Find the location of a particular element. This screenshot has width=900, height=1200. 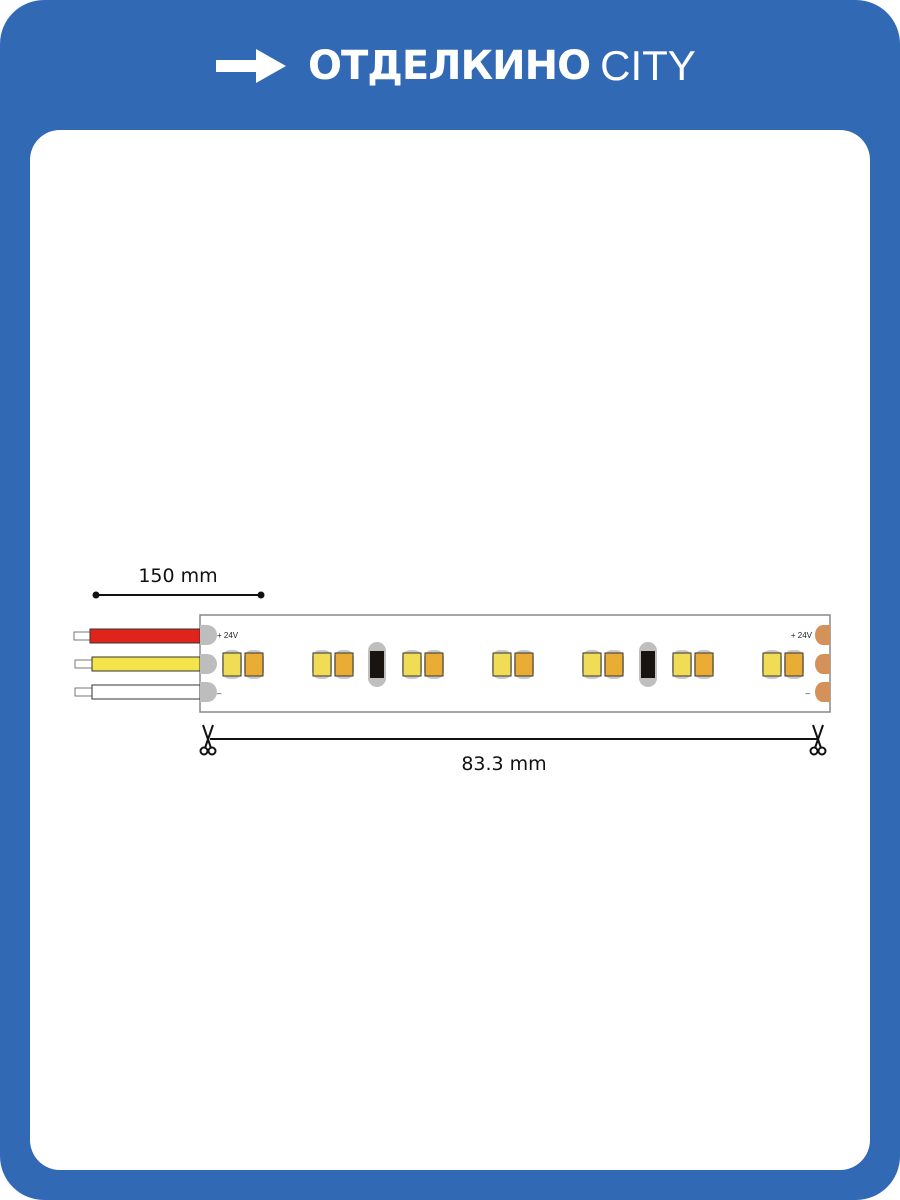

brand-logo: ОТДЕЛКИНО CITY is located at coordinates (456, 66).